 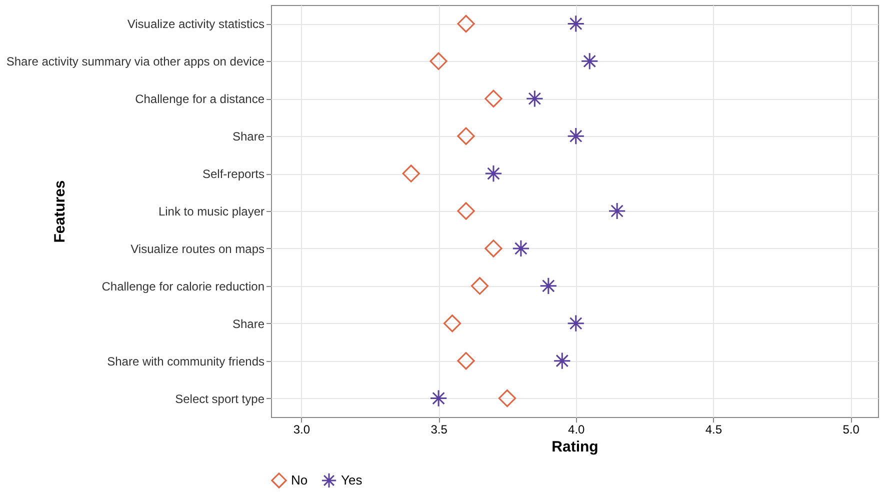 What do you see at coordinates (352, 480) in the screenshot?
I see `legend-label: Yes` at bounding box center [352, 480].